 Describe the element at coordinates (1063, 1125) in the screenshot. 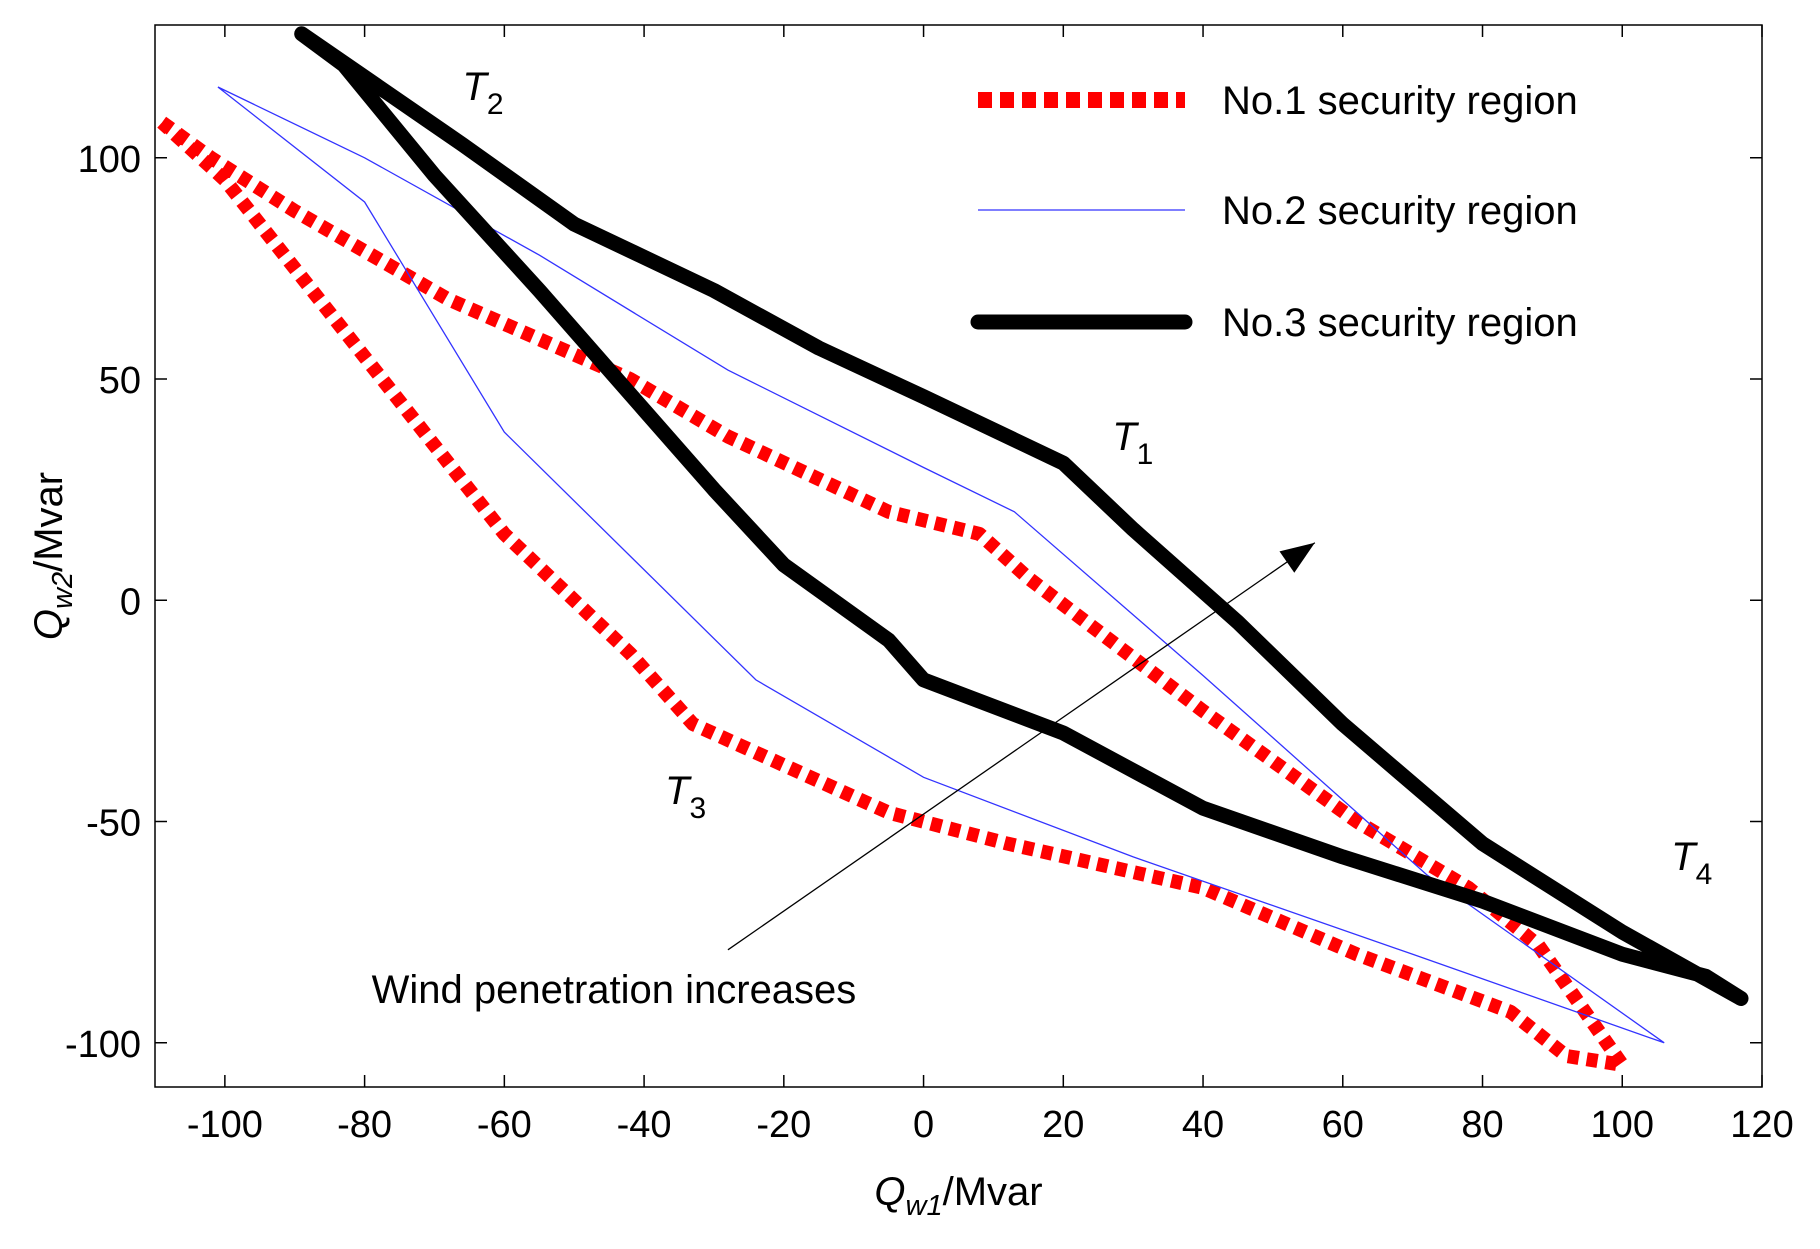

I see `x-tick-label: 20` at that location.